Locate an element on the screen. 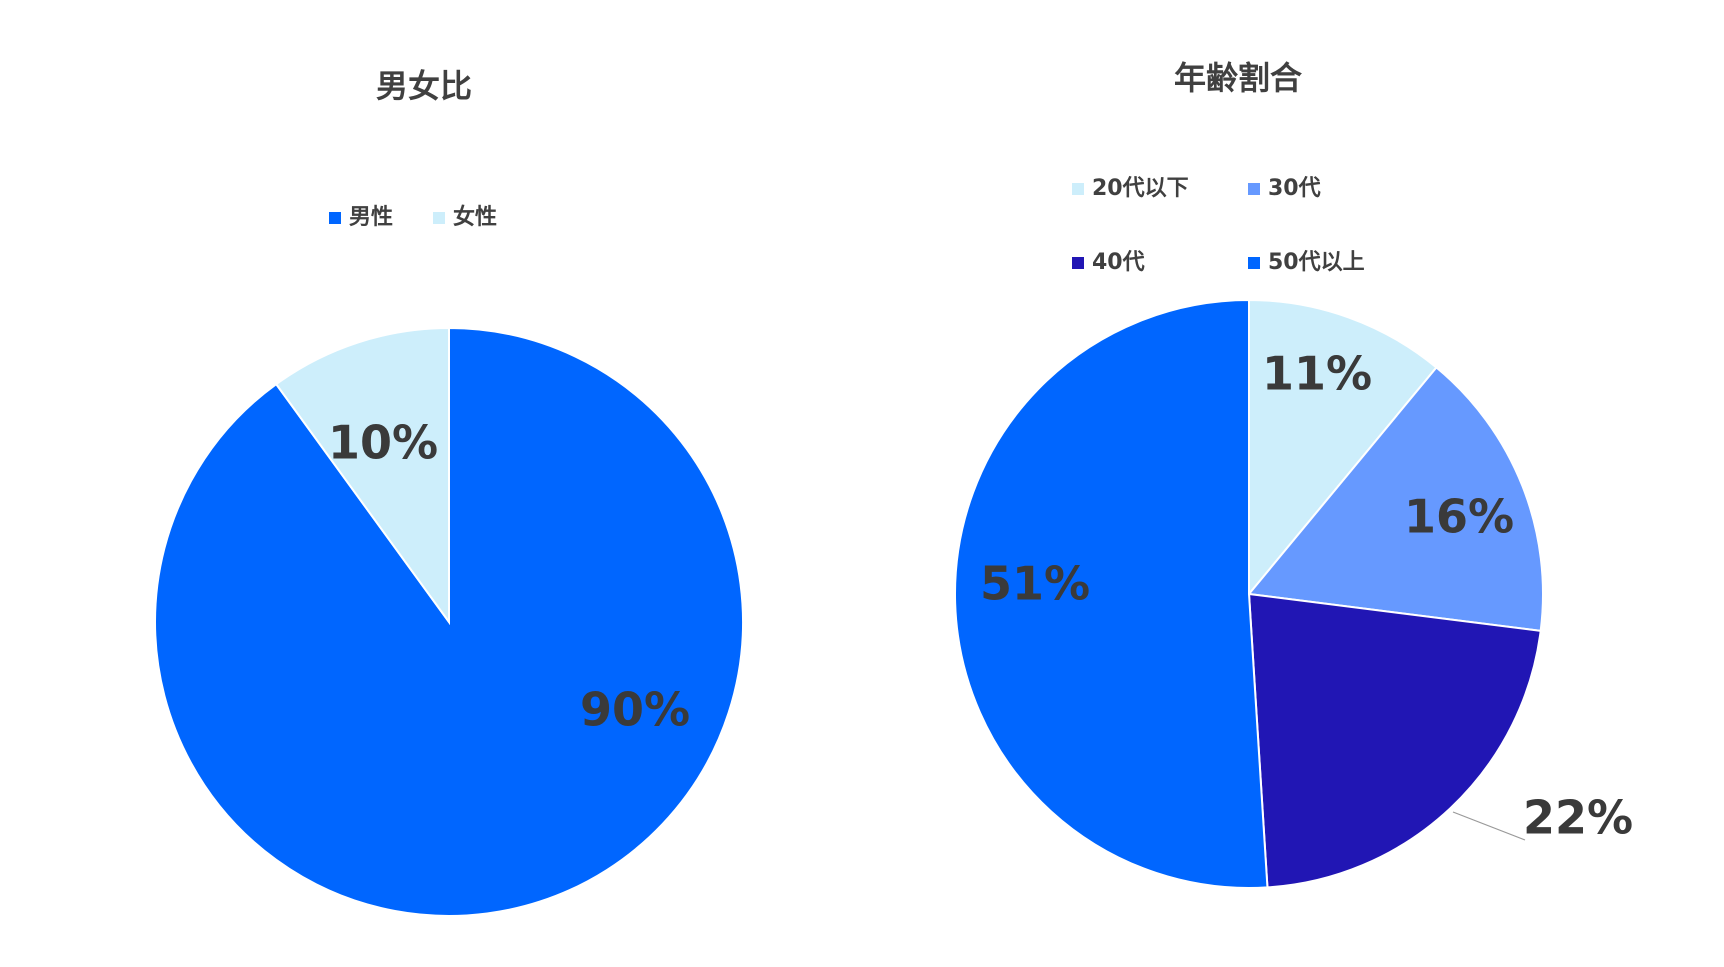 The image size is (1724, 967). legend-label: 男性 is located at coordinates (371, 217).